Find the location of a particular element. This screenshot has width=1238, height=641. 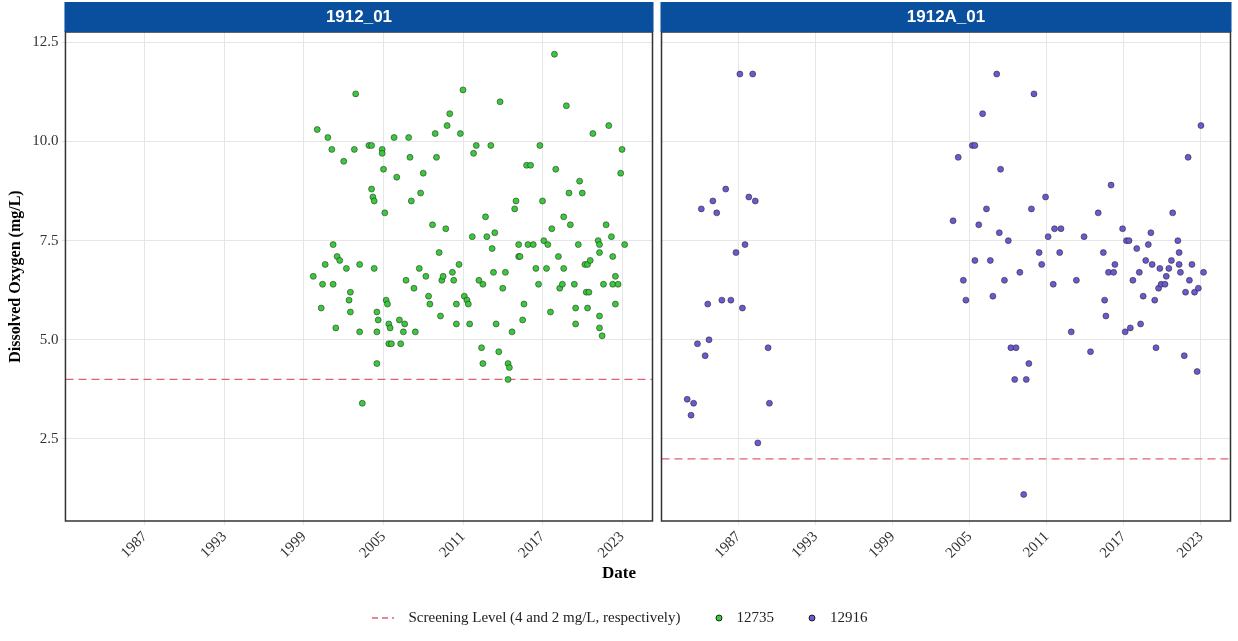

y-tick-label: 10.0 is located at coordinates (45, 140).